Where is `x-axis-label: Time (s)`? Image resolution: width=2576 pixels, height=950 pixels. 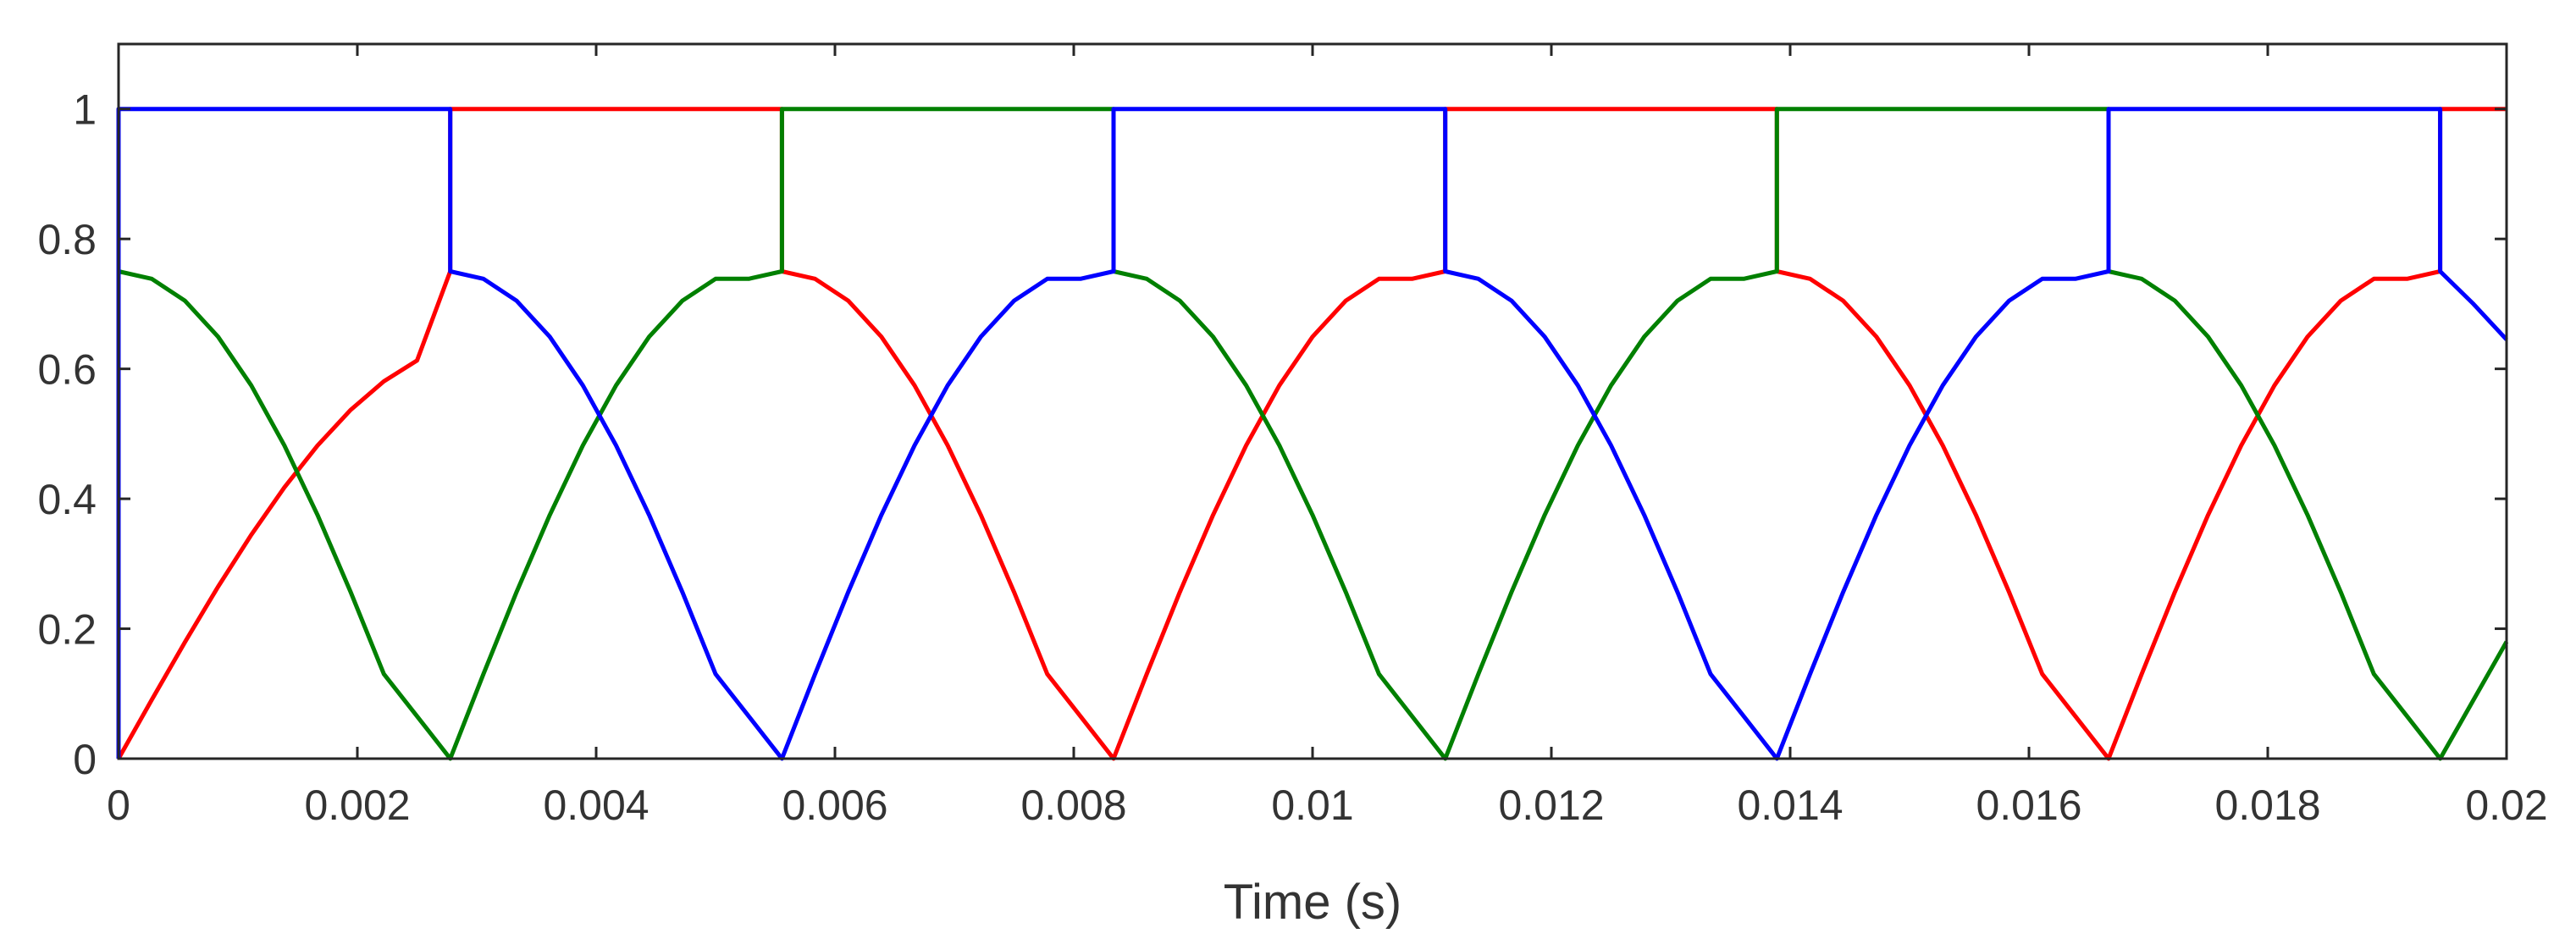
x-axis-label: Time (s) is located at coordinates (1312, 902).